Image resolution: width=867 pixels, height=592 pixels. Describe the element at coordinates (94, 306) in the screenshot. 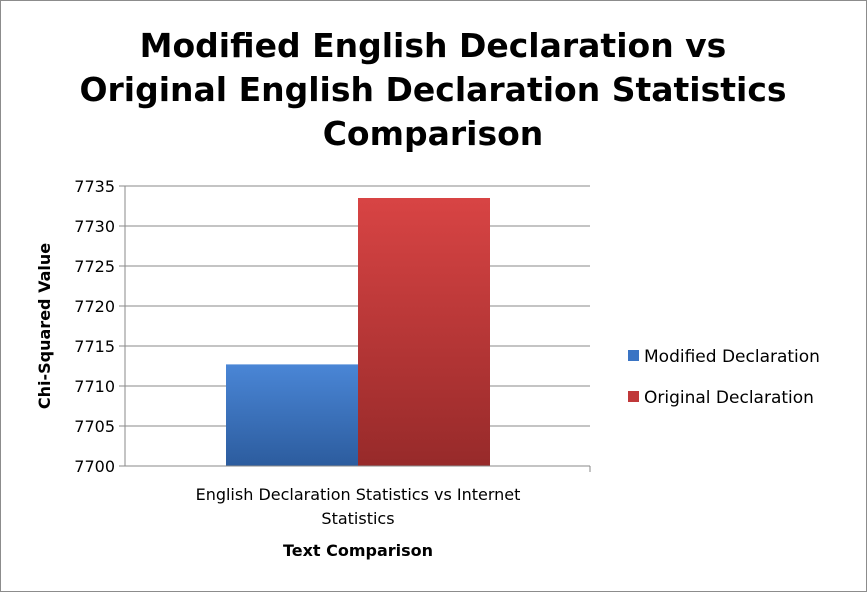

I see `y-tick-label: 7720` at that location.